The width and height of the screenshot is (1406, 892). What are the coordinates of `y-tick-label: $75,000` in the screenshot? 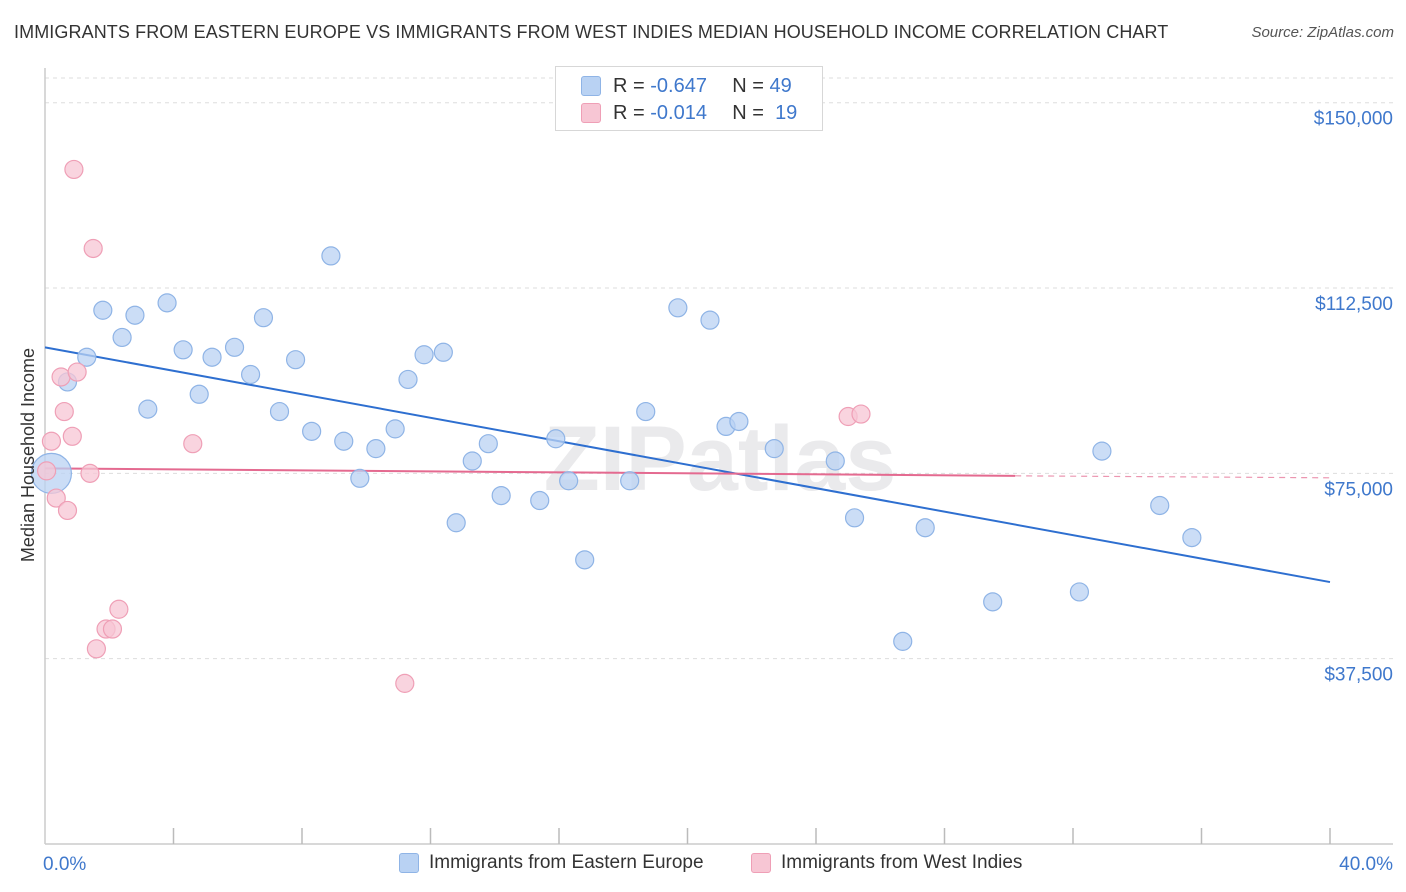 It's located at (1358, 489).